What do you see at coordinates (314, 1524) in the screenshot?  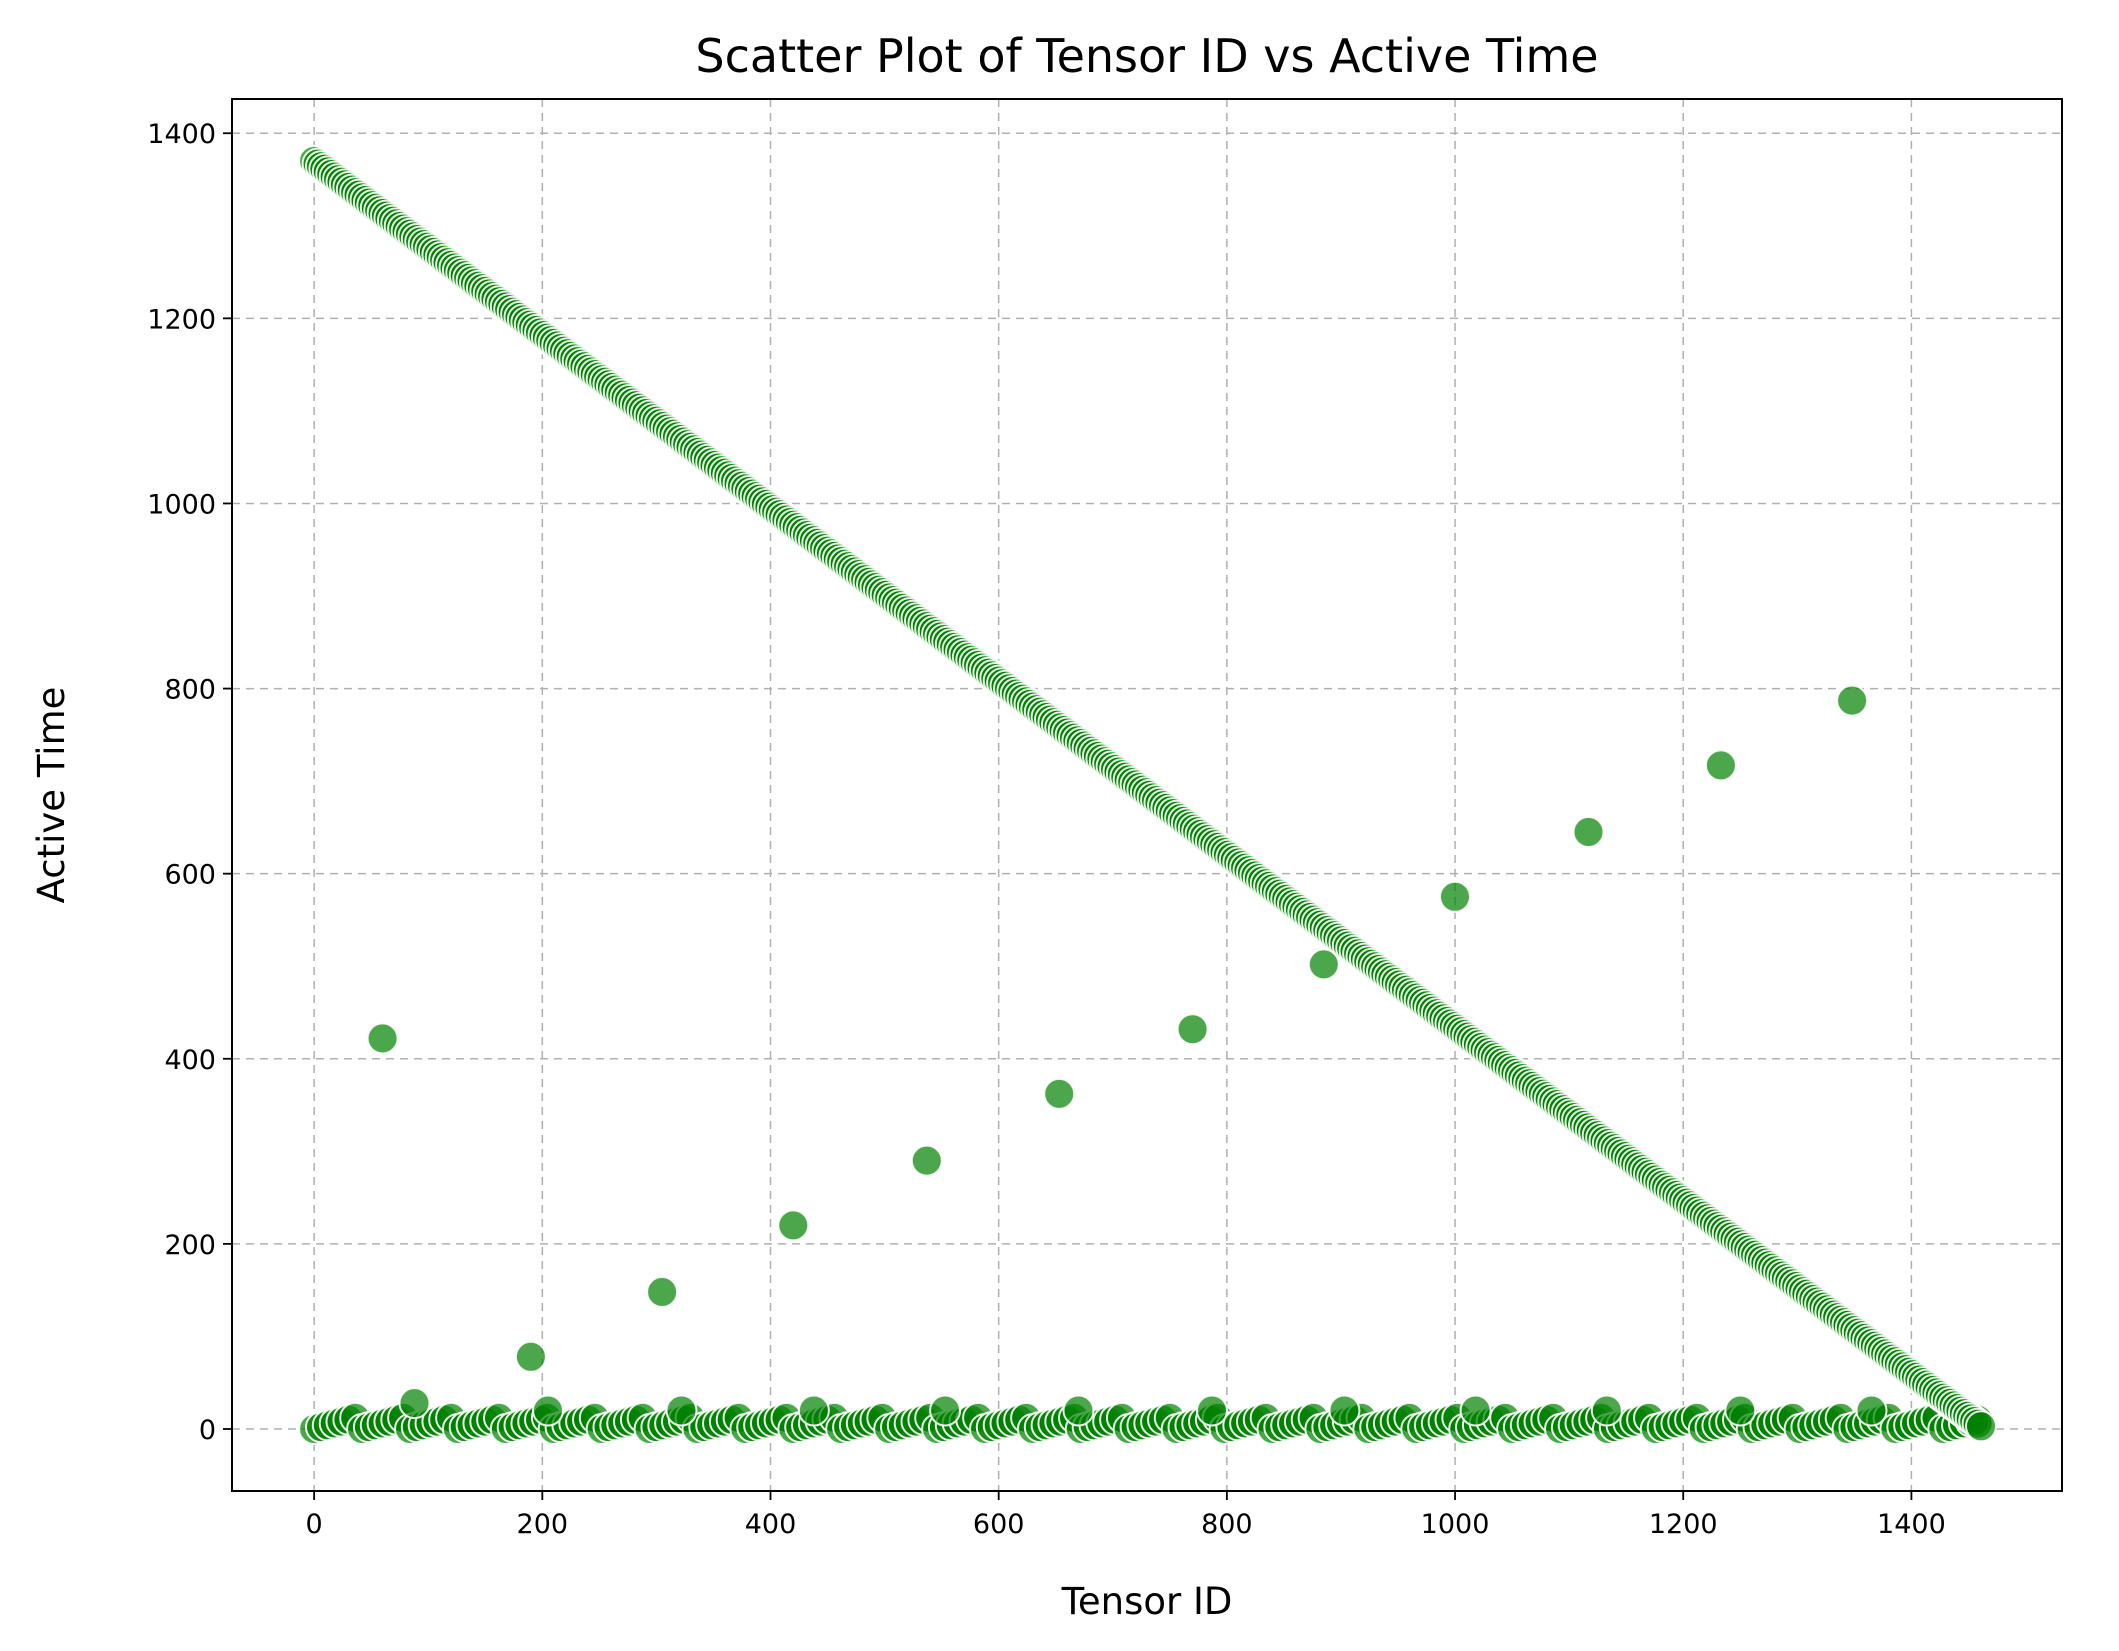 I see `x-tick-label: 0` at bounding box center [314, 1524].